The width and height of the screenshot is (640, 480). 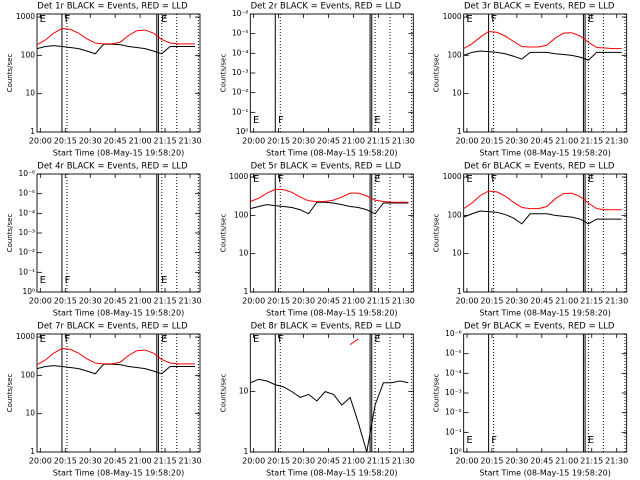 What do you see at coordinates (326, 327) in the screenshot?
I see `chart-title: Det 8r BLACK = Events, RED = LLD` at bounding box center [326, 327].